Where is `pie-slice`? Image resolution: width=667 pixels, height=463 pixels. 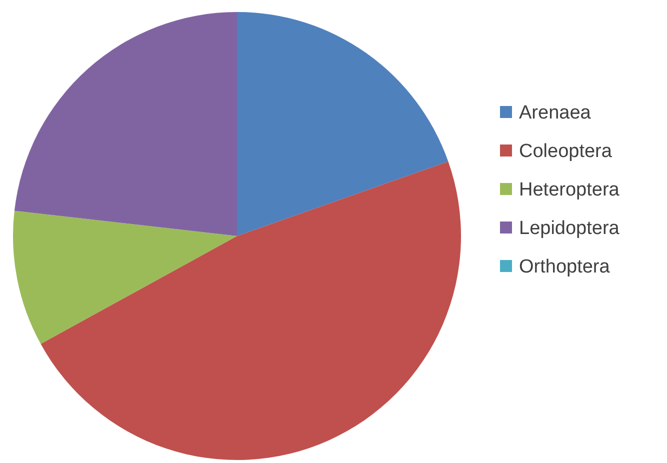
pie-slice is located at coordinates (125, 277).